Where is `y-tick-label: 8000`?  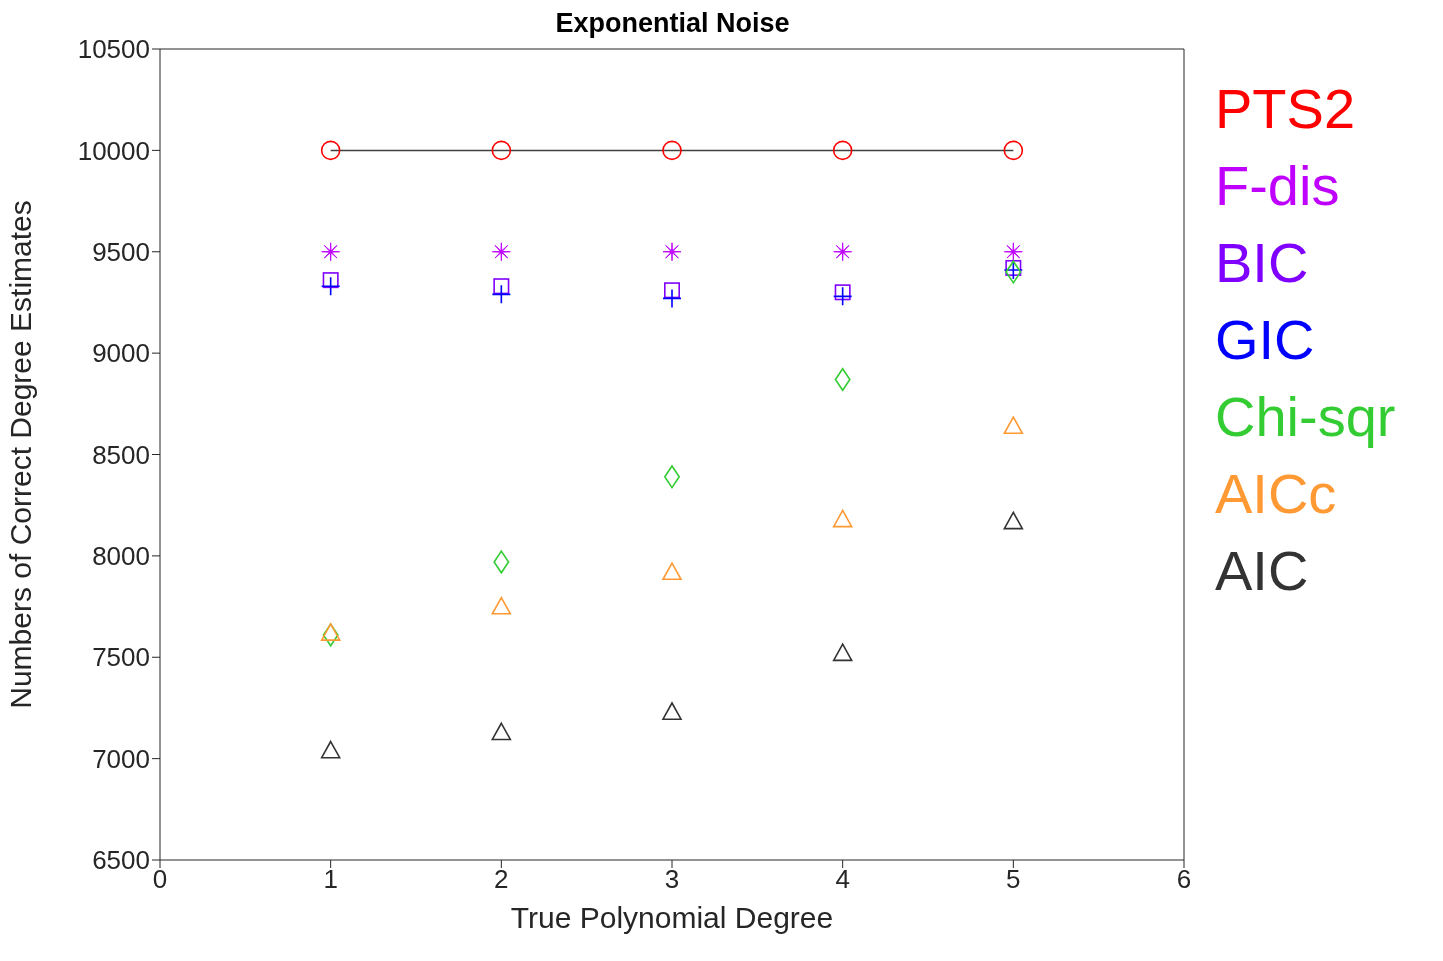 y-tick-label: 8000 is located at coordinates (121, 556).